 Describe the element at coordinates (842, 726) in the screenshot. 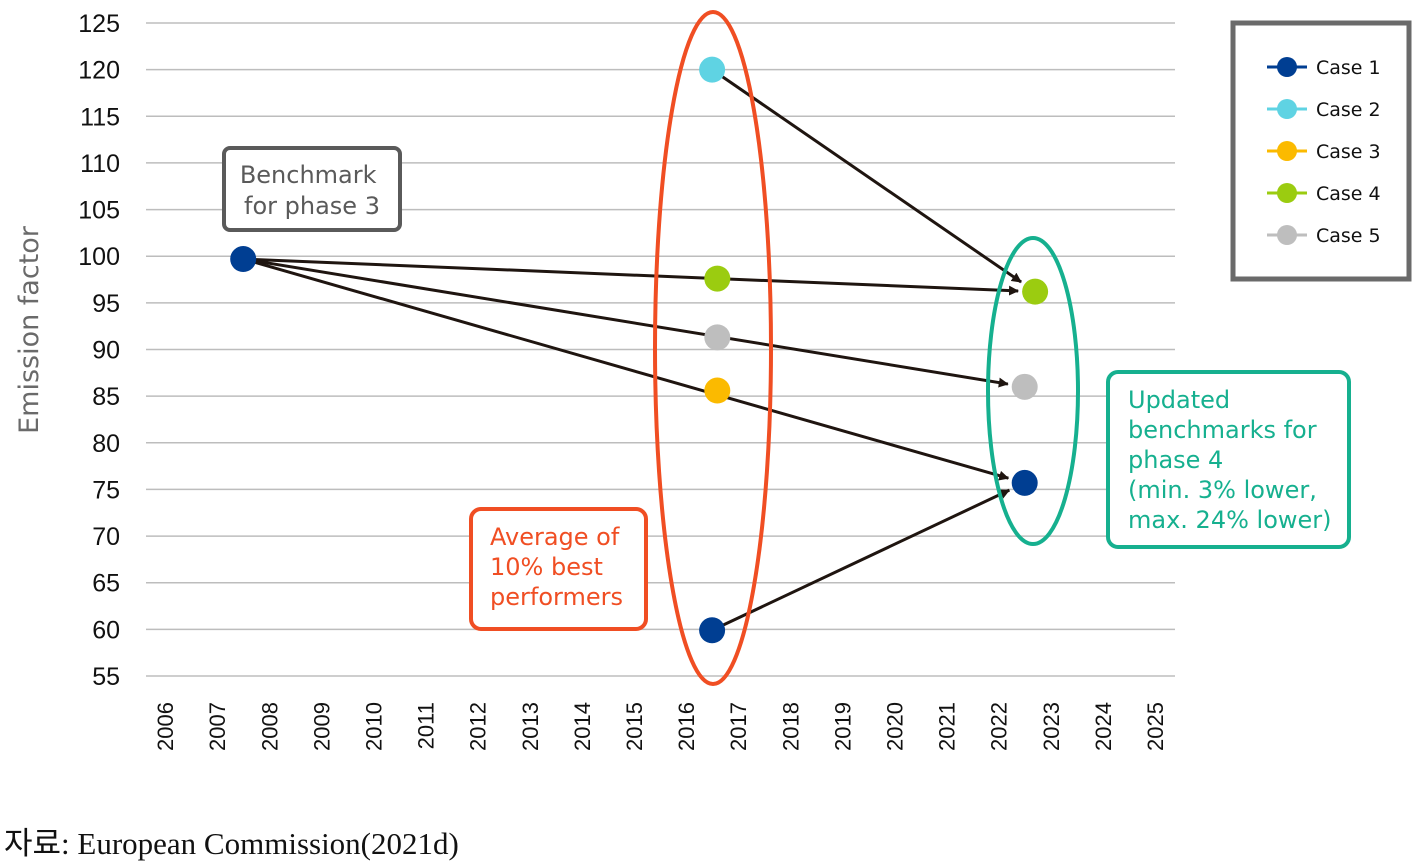

I see `x-tick-label: 2019` at that location.